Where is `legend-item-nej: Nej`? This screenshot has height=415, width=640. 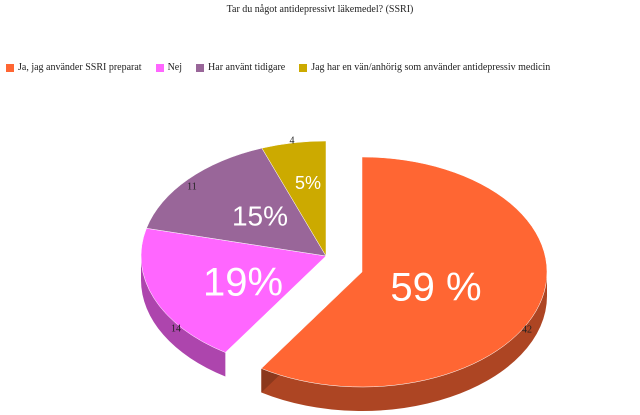
legend-item-nej: Nej is located at coordinates (169, 67).